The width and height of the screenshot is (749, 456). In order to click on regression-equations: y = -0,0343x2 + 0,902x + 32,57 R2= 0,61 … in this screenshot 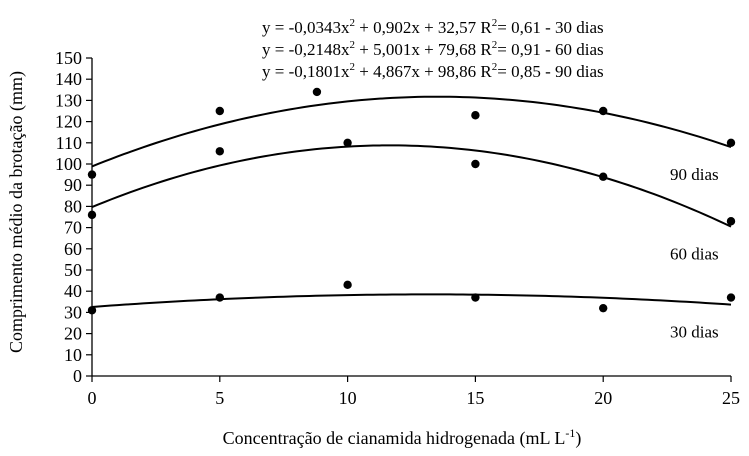, I will do `click(433, 49)`.